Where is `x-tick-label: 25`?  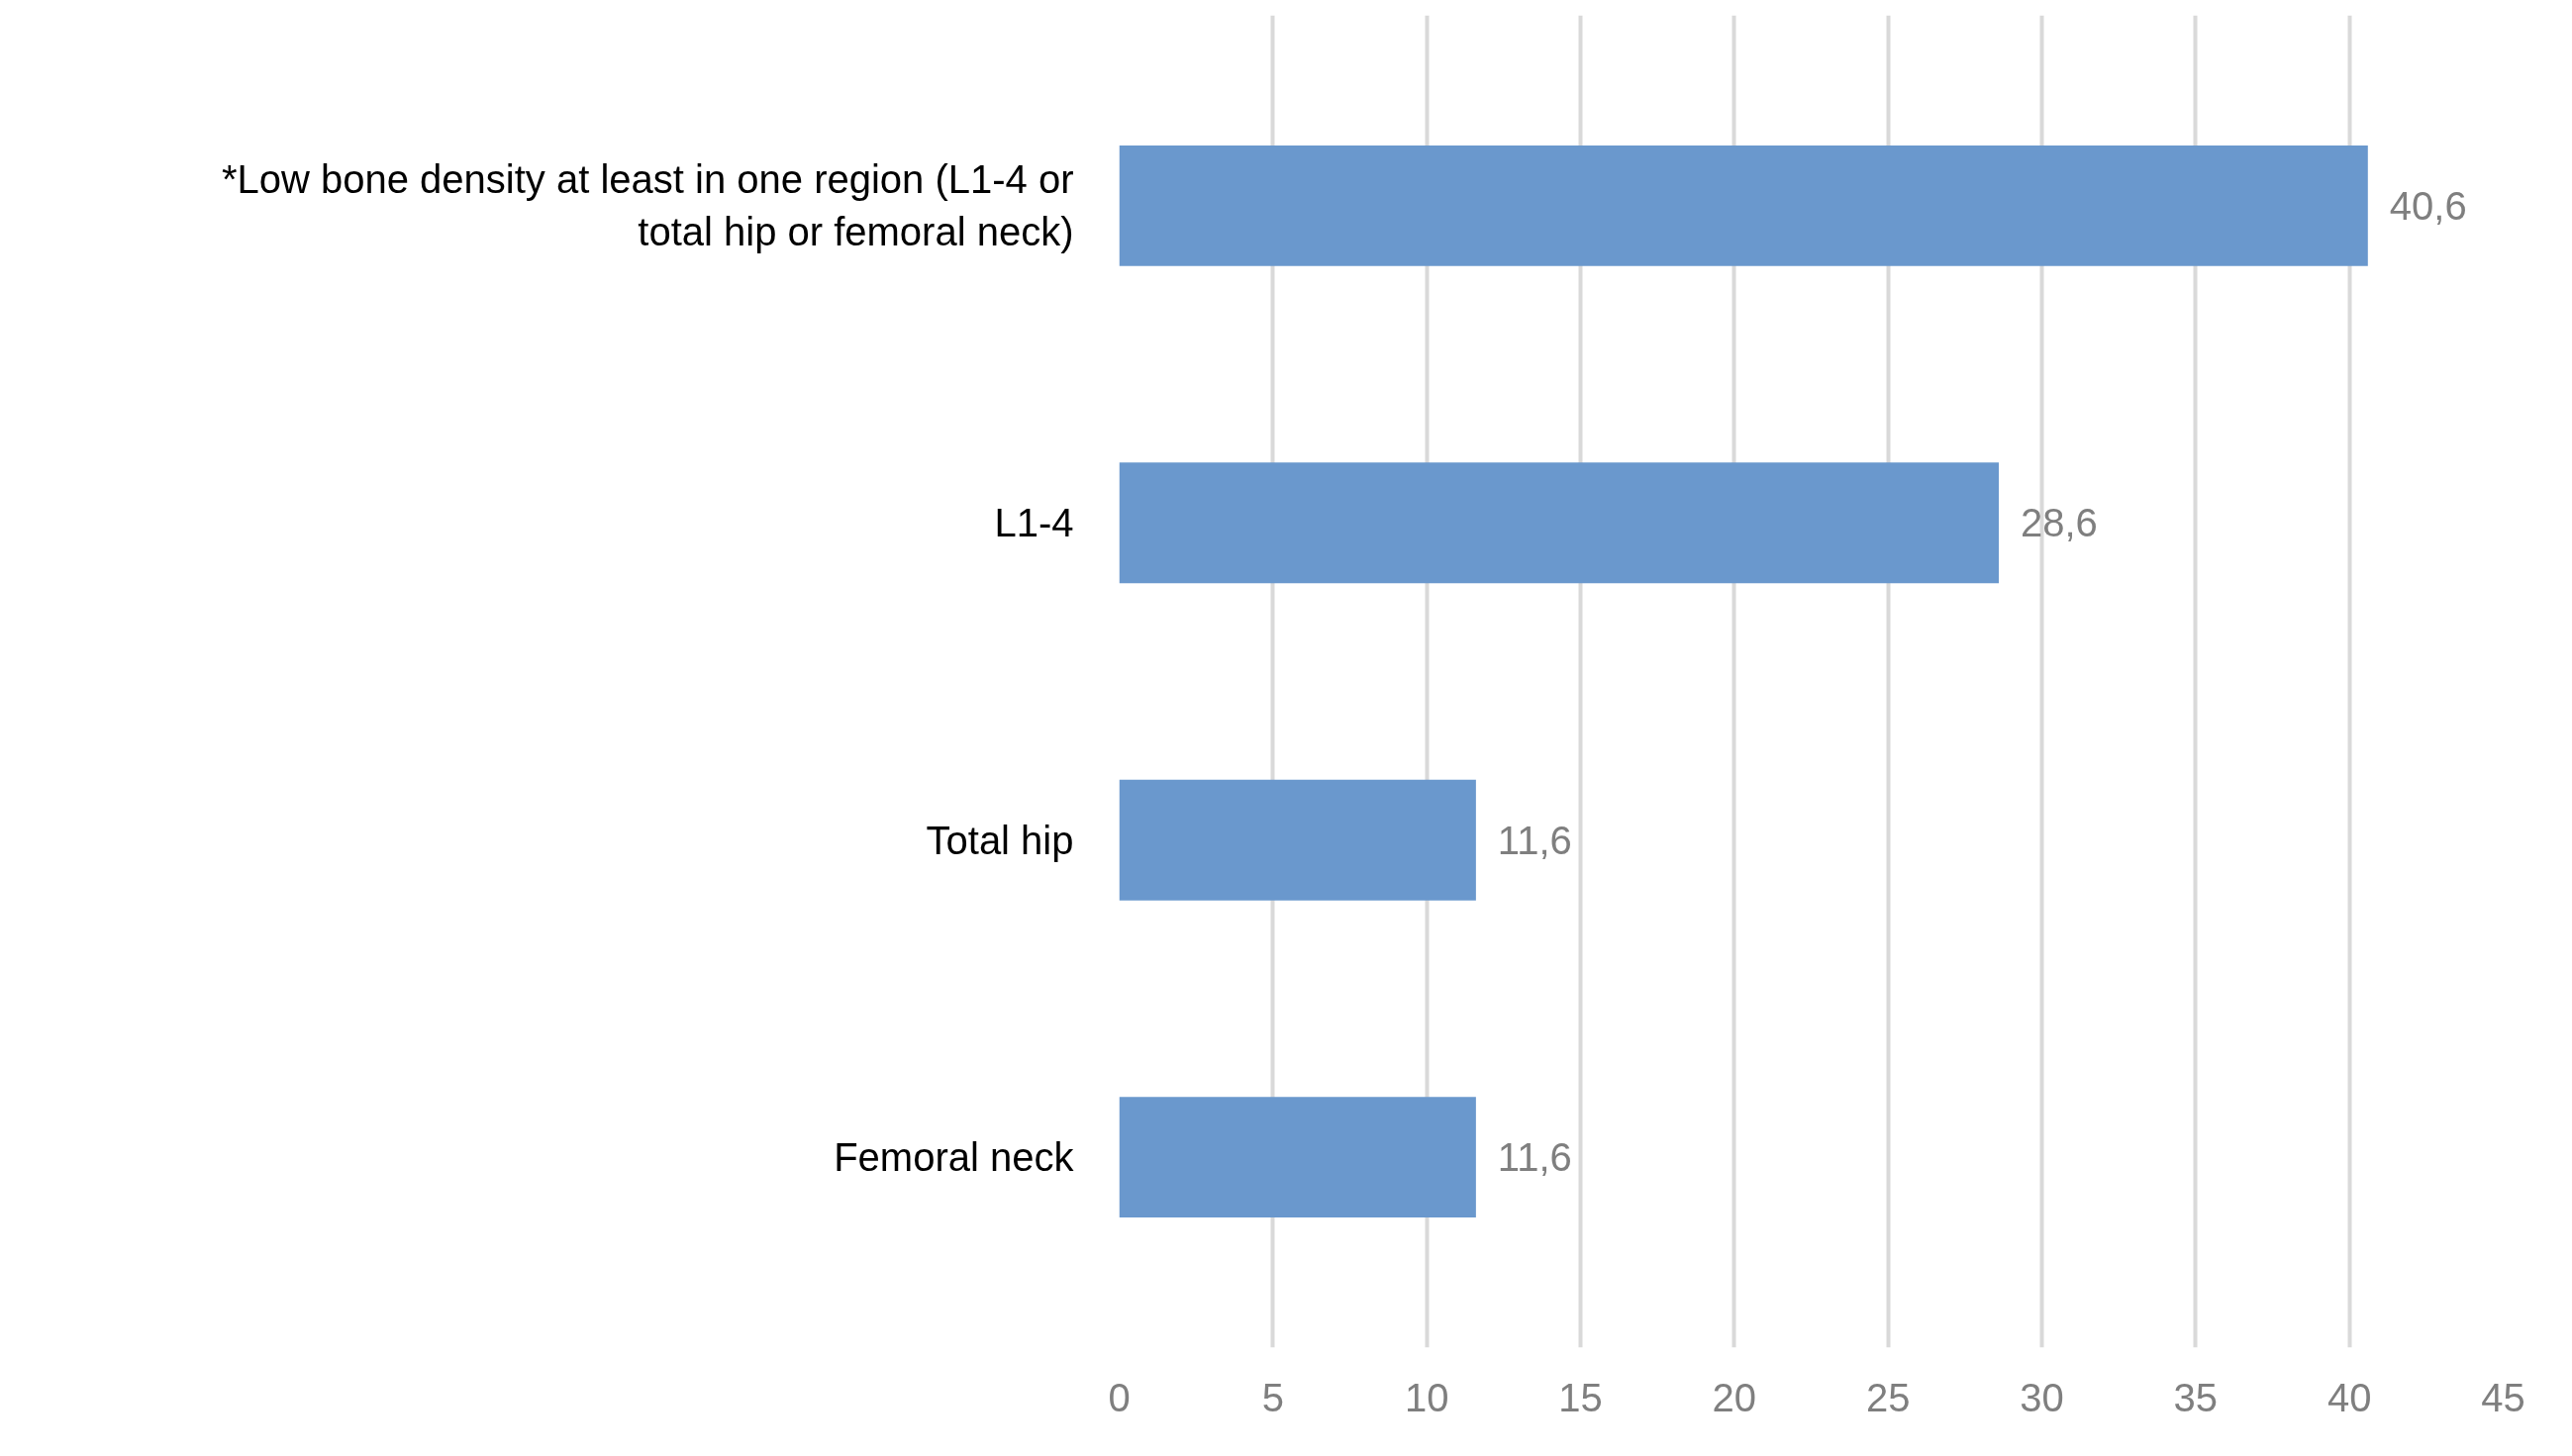
x-tick-label: 25 is located at coordinates (1888, 1397).